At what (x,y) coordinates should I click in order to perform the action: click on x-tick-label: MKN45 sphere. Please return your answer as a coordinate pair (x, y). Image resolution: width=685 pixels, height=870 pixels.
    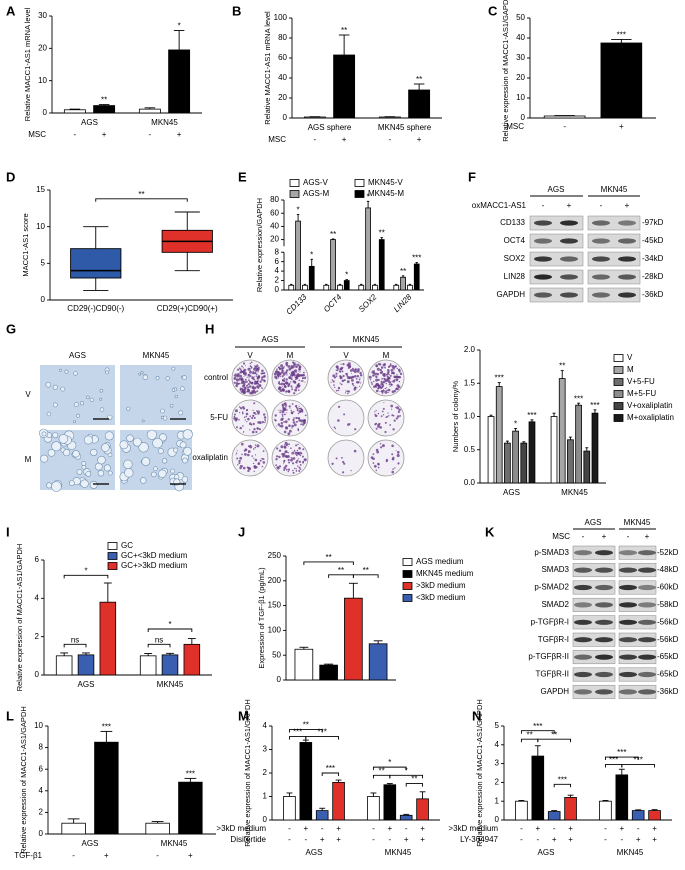
    Looking at the image, I should click on (405, 127).